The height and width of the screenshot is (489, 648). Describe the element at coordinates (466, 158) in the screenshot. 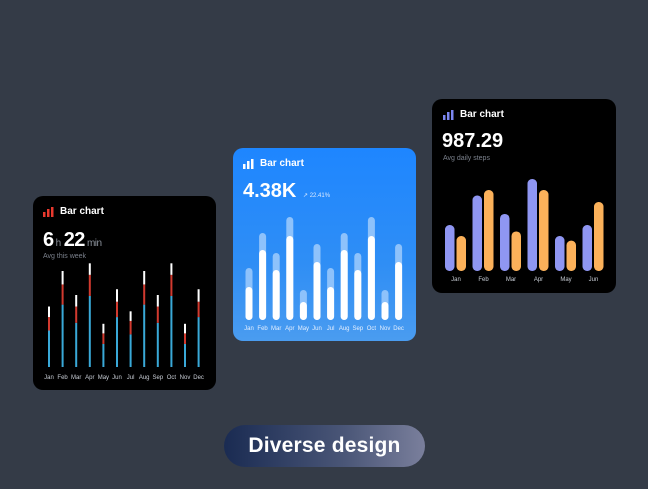

I see `card-subtitle: Avg daily steps` at that location.